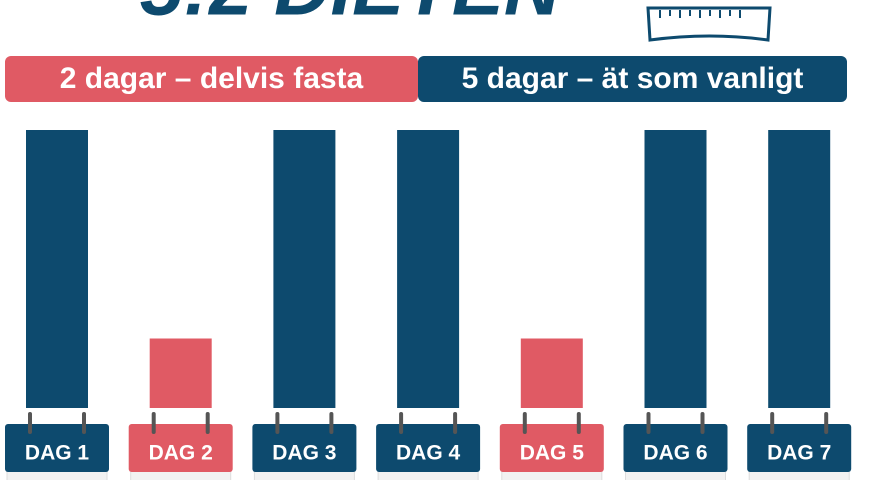  Describe the element at coordinates (709, 24) in the screenshot. I see `tape-measure-icon` at that location.